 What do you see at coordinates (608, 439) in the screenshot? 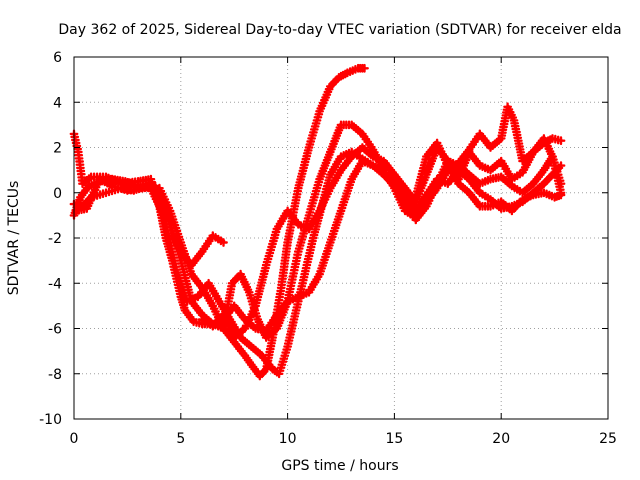
I see `x-tick-label: 25` at bounding box center [608, 439].